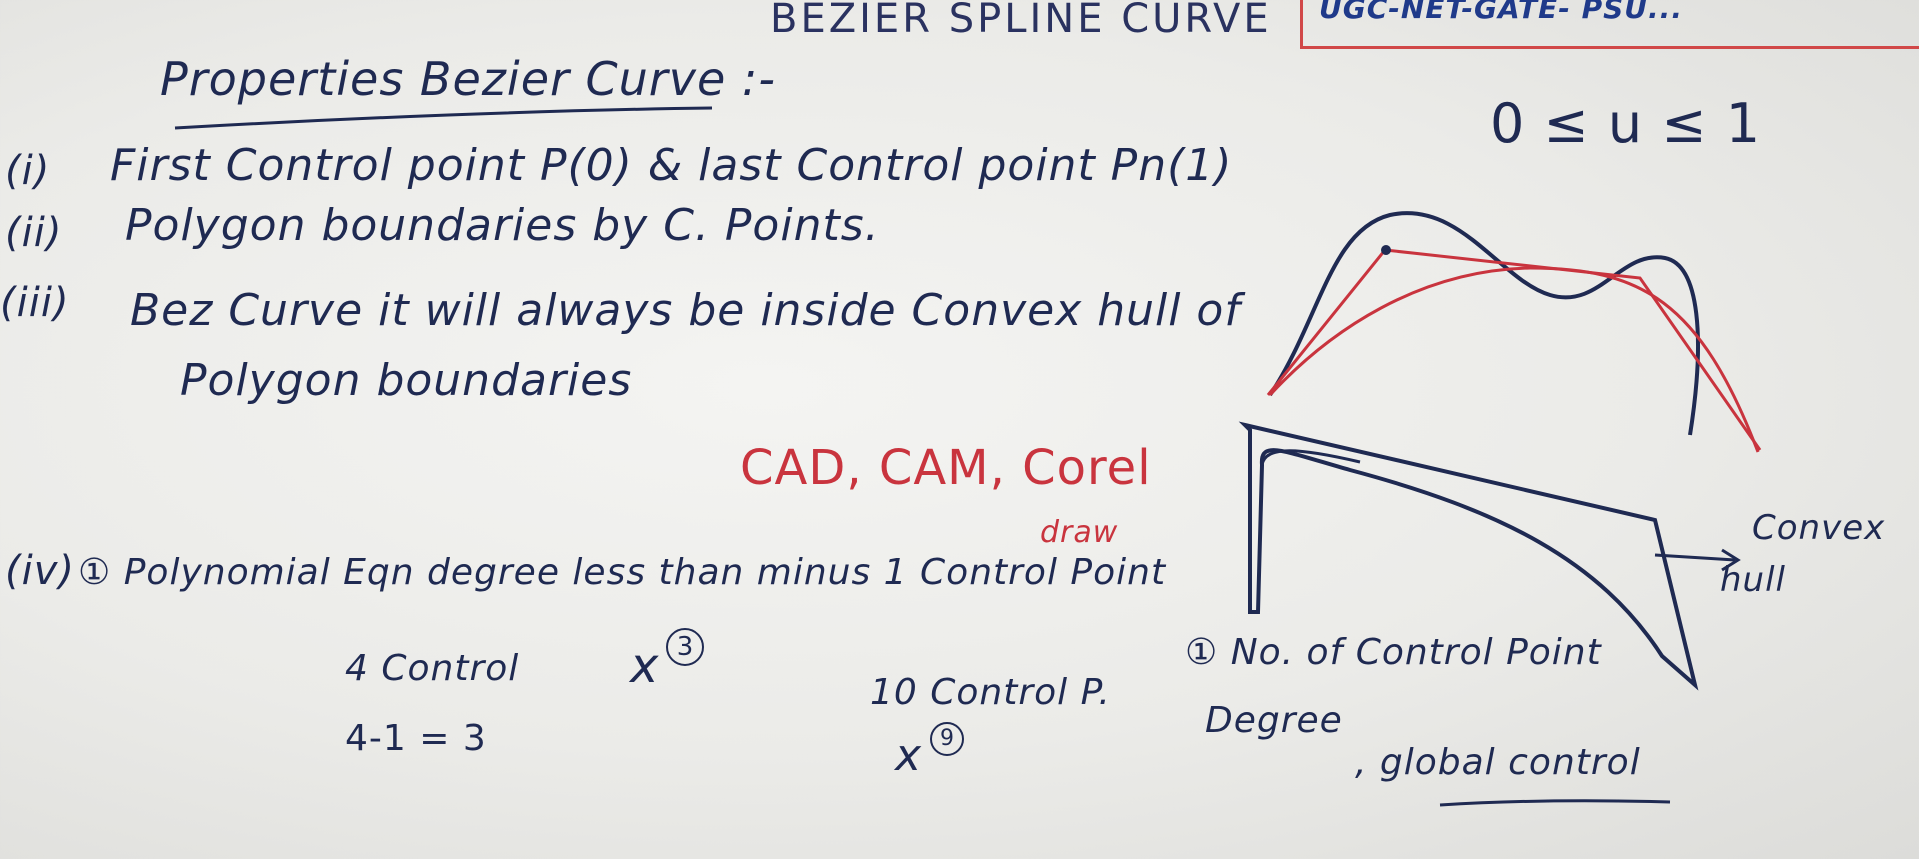  I want to click on example-10-control: 10 Control P., so click(990, 692).